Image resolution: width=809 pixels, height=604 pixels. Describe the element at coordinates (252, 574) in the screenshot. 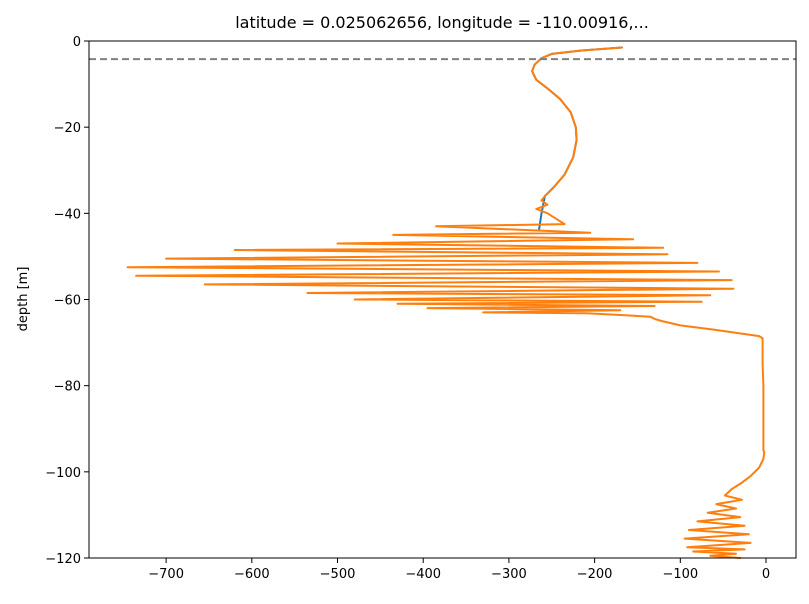

I see `x-tick-label: −600` at that location.